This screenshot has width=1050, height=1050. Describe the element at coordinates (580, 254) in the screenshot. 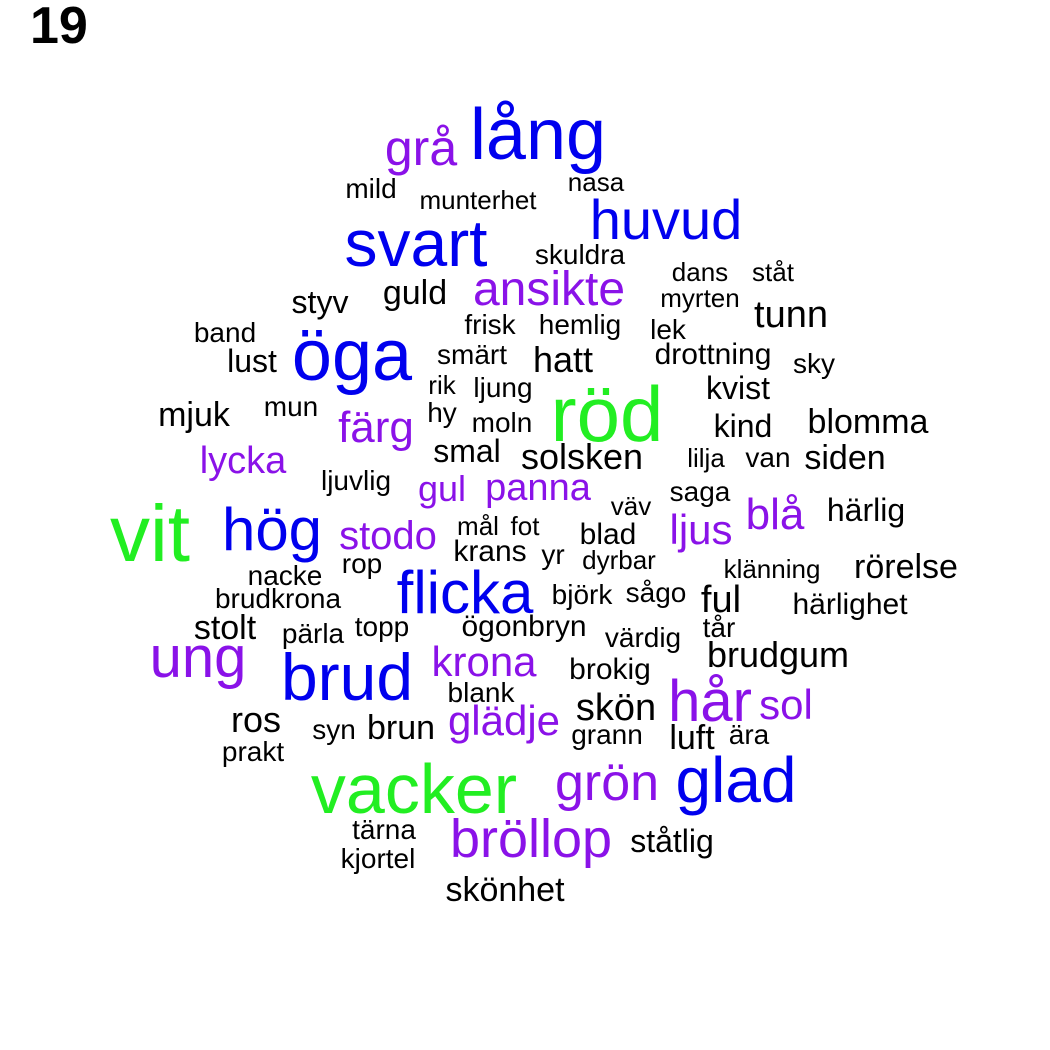

I see `cloud-word: skuldra` at that location.